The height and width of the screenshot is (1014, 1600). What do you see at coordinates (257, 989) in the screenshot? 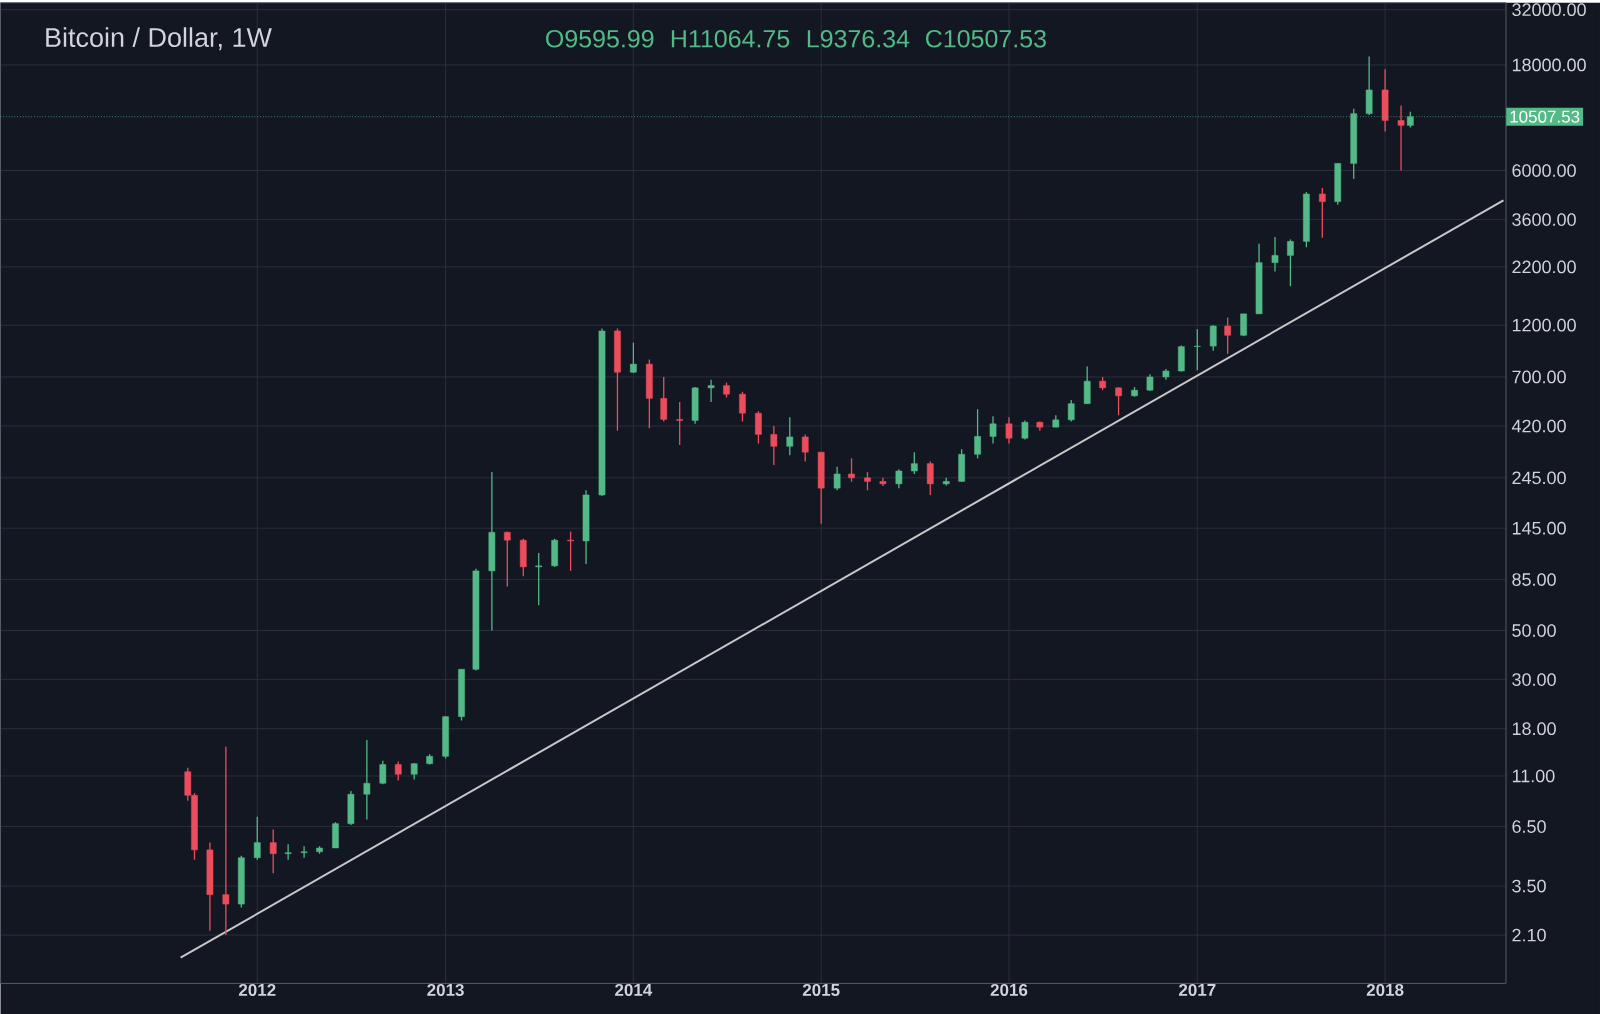
I see `x-tick-label: 2012` at bounding box center [257, 989].